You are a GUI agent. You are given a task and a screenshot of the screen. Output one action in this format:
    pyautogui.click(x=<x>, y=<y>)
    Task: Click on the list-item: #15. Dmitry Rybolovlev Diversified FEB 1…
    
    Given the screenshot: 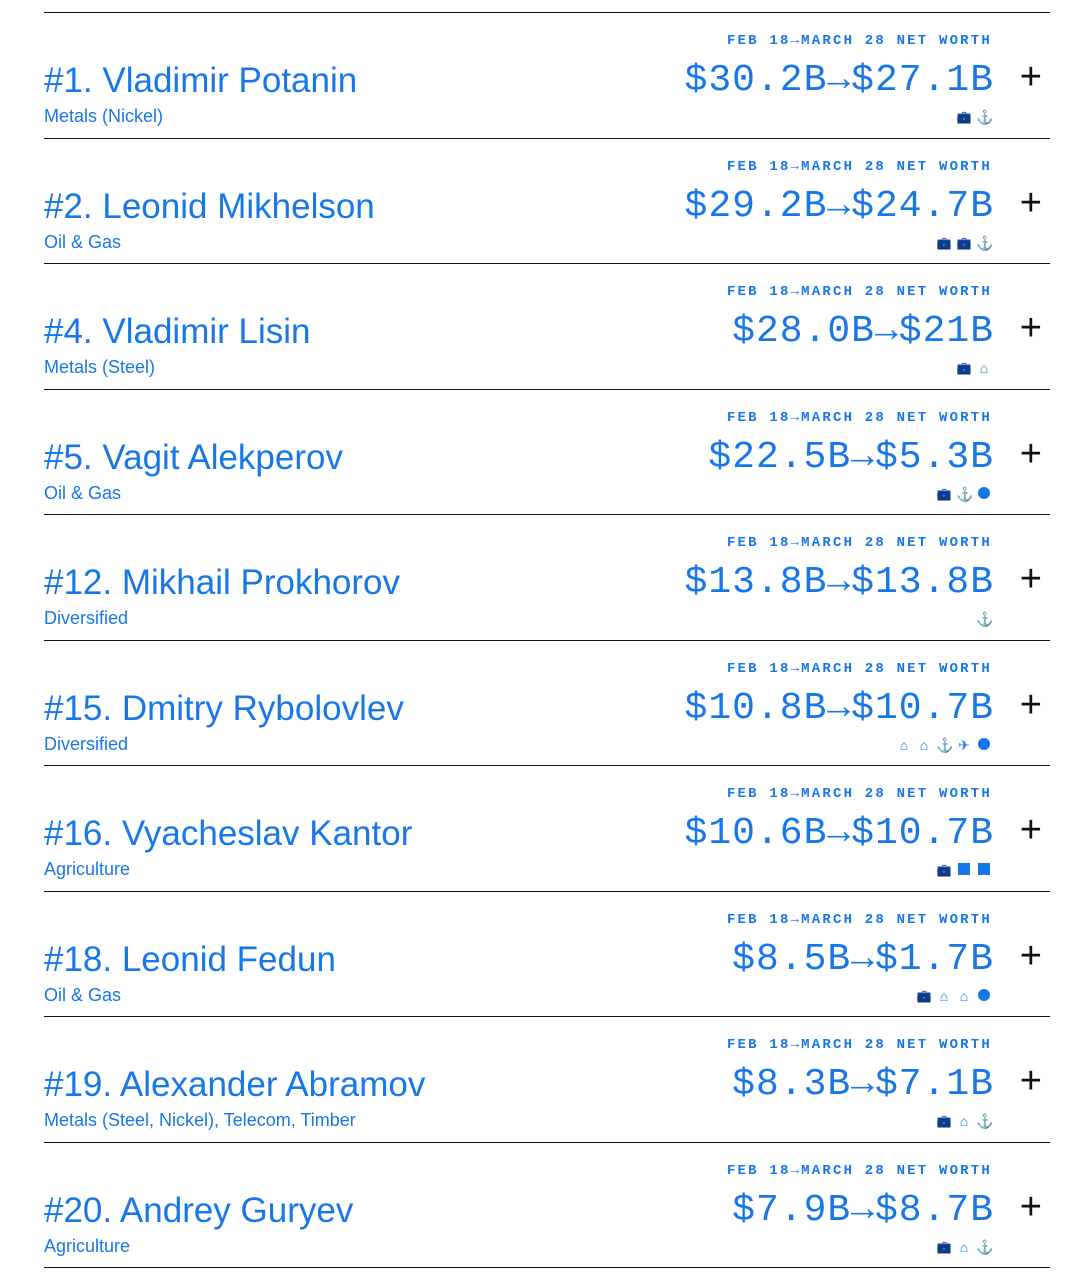 What is the action you would take?
    pyautogui.click(x=547, y=703)
    